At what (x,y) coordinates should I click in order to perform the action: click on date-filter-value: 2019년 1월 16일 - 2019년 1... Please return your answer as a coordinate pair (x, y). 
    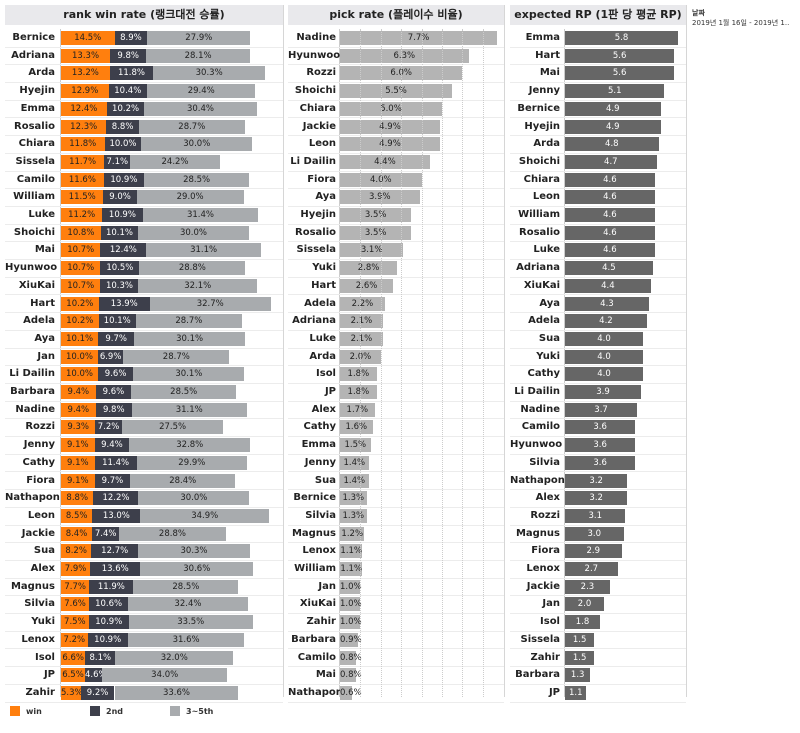
    Looking at the image, I should click on (741, 23).